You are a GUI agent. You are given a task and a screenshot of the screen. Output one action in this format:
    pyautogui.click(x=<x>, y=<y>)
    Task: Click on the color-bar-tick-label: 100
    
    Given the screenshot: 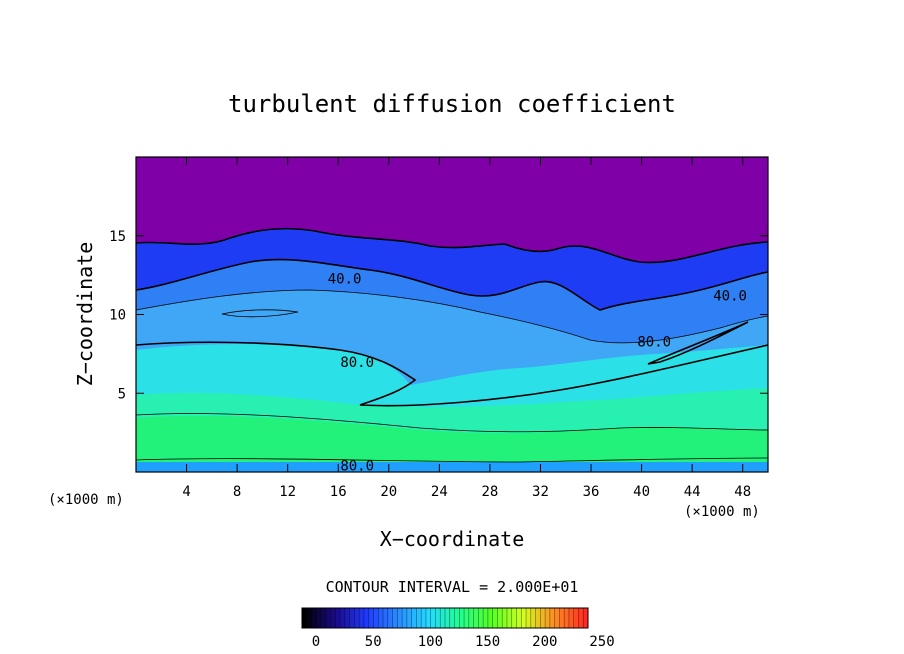 What is the action you would take?
    pyautogui.click(x=430, y=642)
    